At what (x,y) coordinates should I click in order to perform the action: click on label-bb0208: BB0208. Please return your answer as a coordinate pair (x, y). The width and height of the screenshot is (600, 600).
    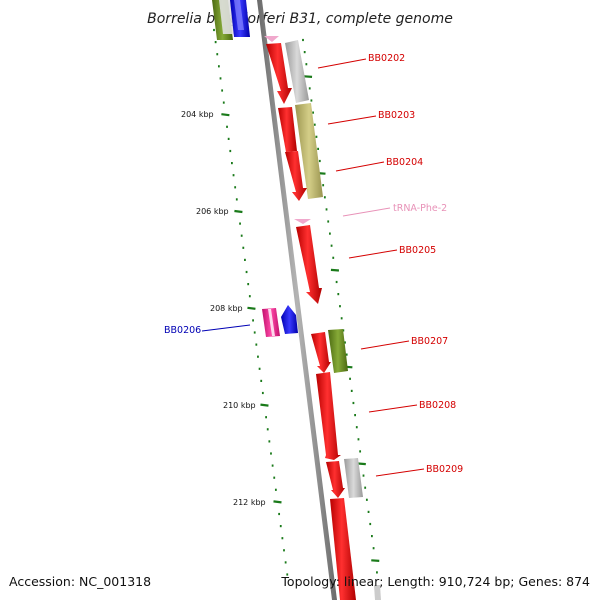
    Looking at the image, I should click on (437, 405).